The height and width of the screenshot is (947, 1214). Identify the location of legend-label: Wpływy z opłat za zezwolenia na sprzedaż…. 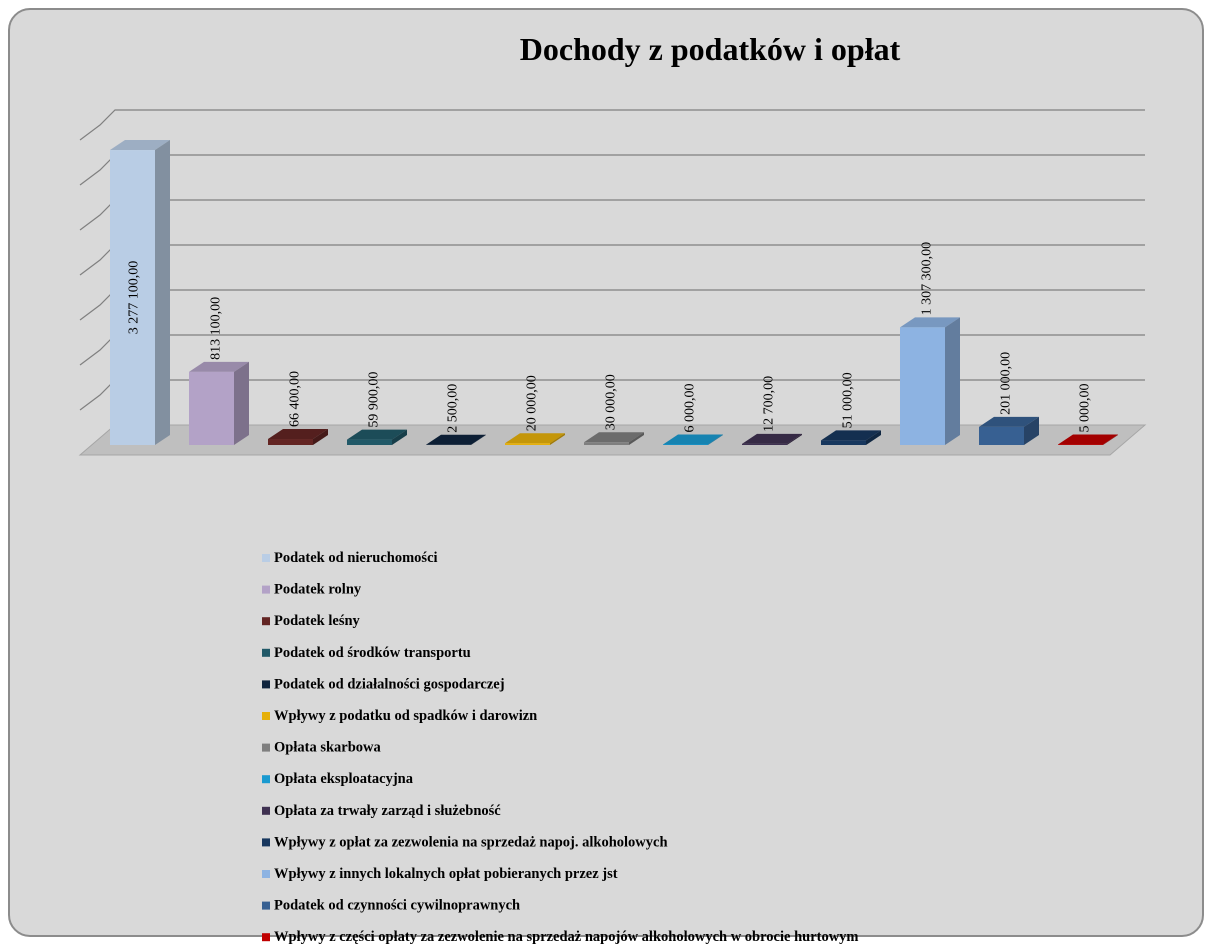
(471, 842).